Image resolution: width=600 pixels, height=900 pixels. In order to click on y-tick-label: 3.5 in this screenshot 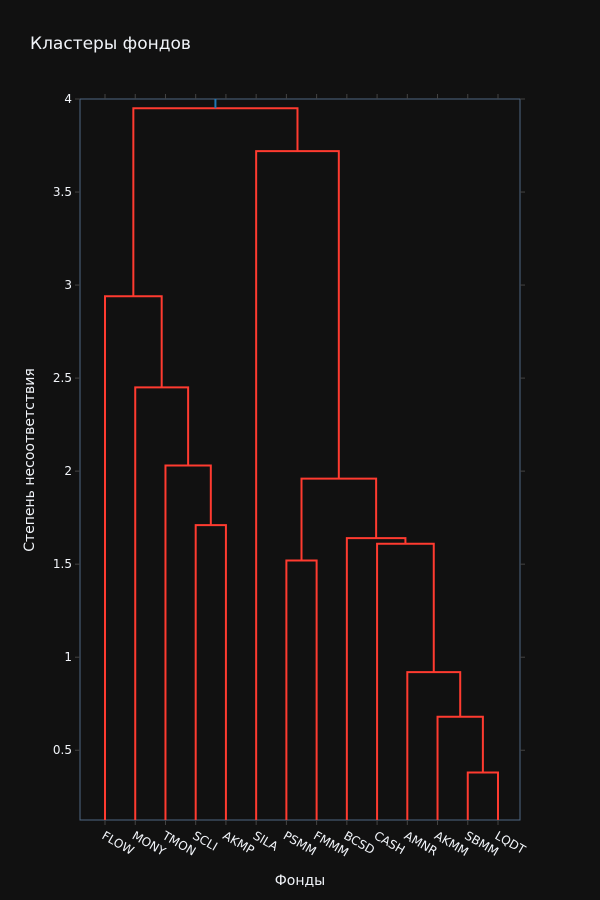, I will do `click(62, 192)`.